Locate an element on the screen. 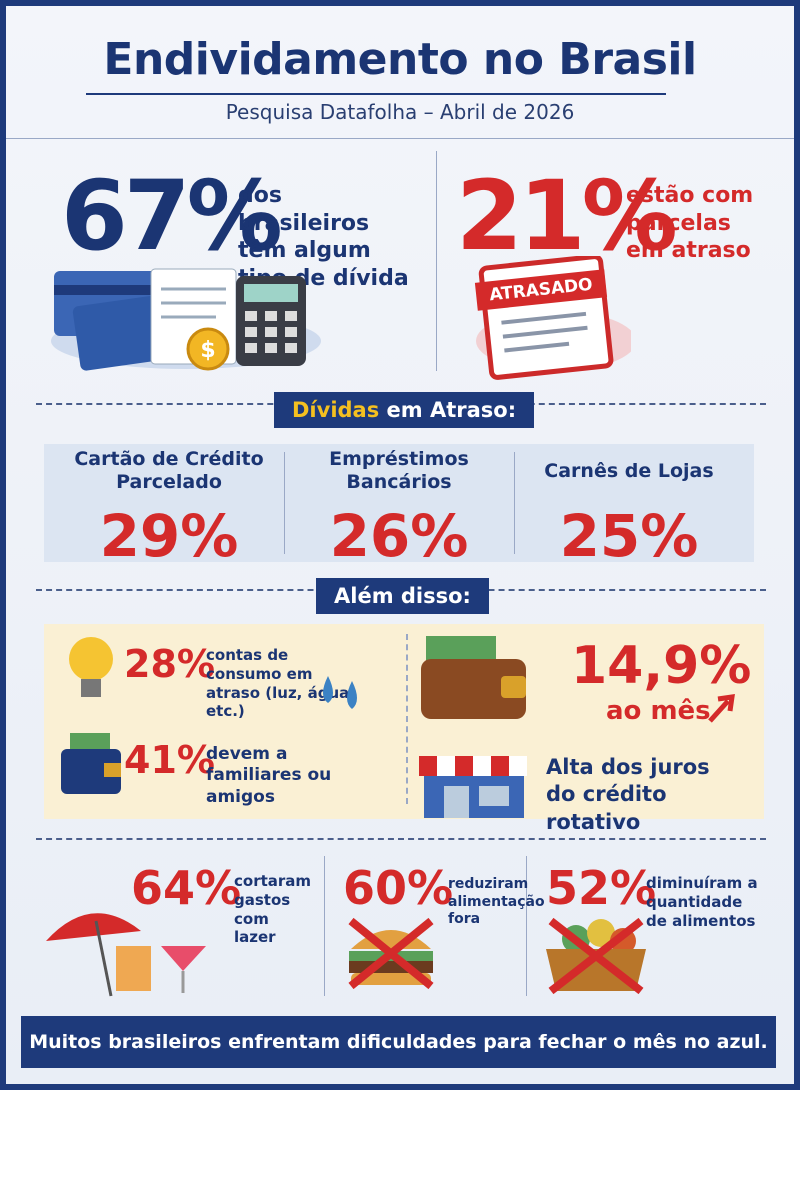  burger-icon is located at coordinates (391, 953).